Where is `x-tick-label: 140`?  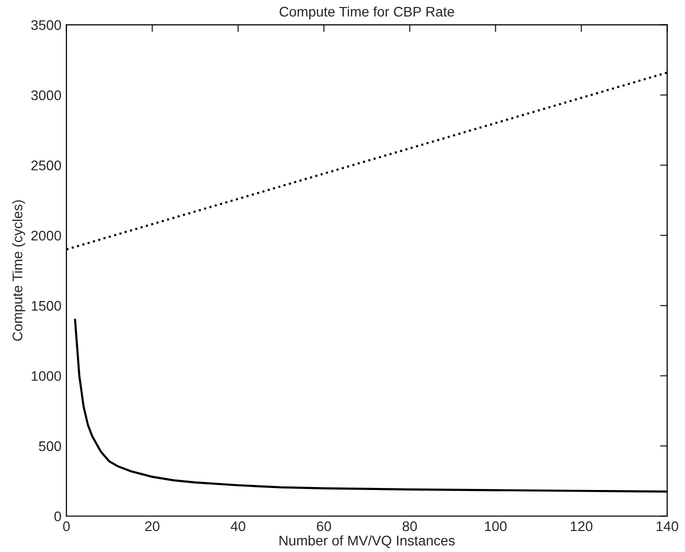 x-tick-label: 140 is located at coordinates (667, 526).